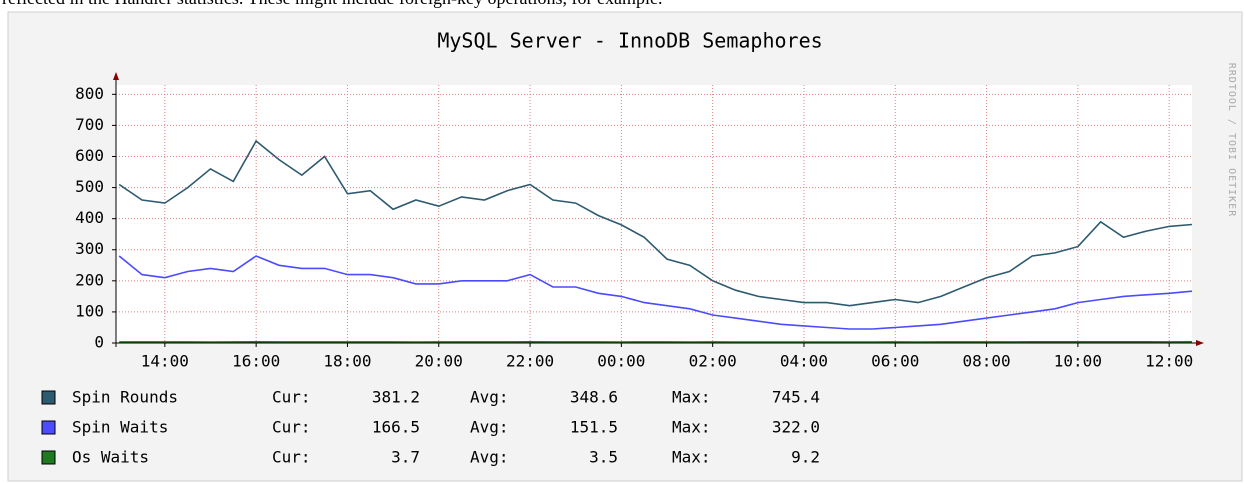  What do you see at coordinates (89, 217) in the screenshot?
I see `y-tick-label: 400` at bounding box center [89, 217].